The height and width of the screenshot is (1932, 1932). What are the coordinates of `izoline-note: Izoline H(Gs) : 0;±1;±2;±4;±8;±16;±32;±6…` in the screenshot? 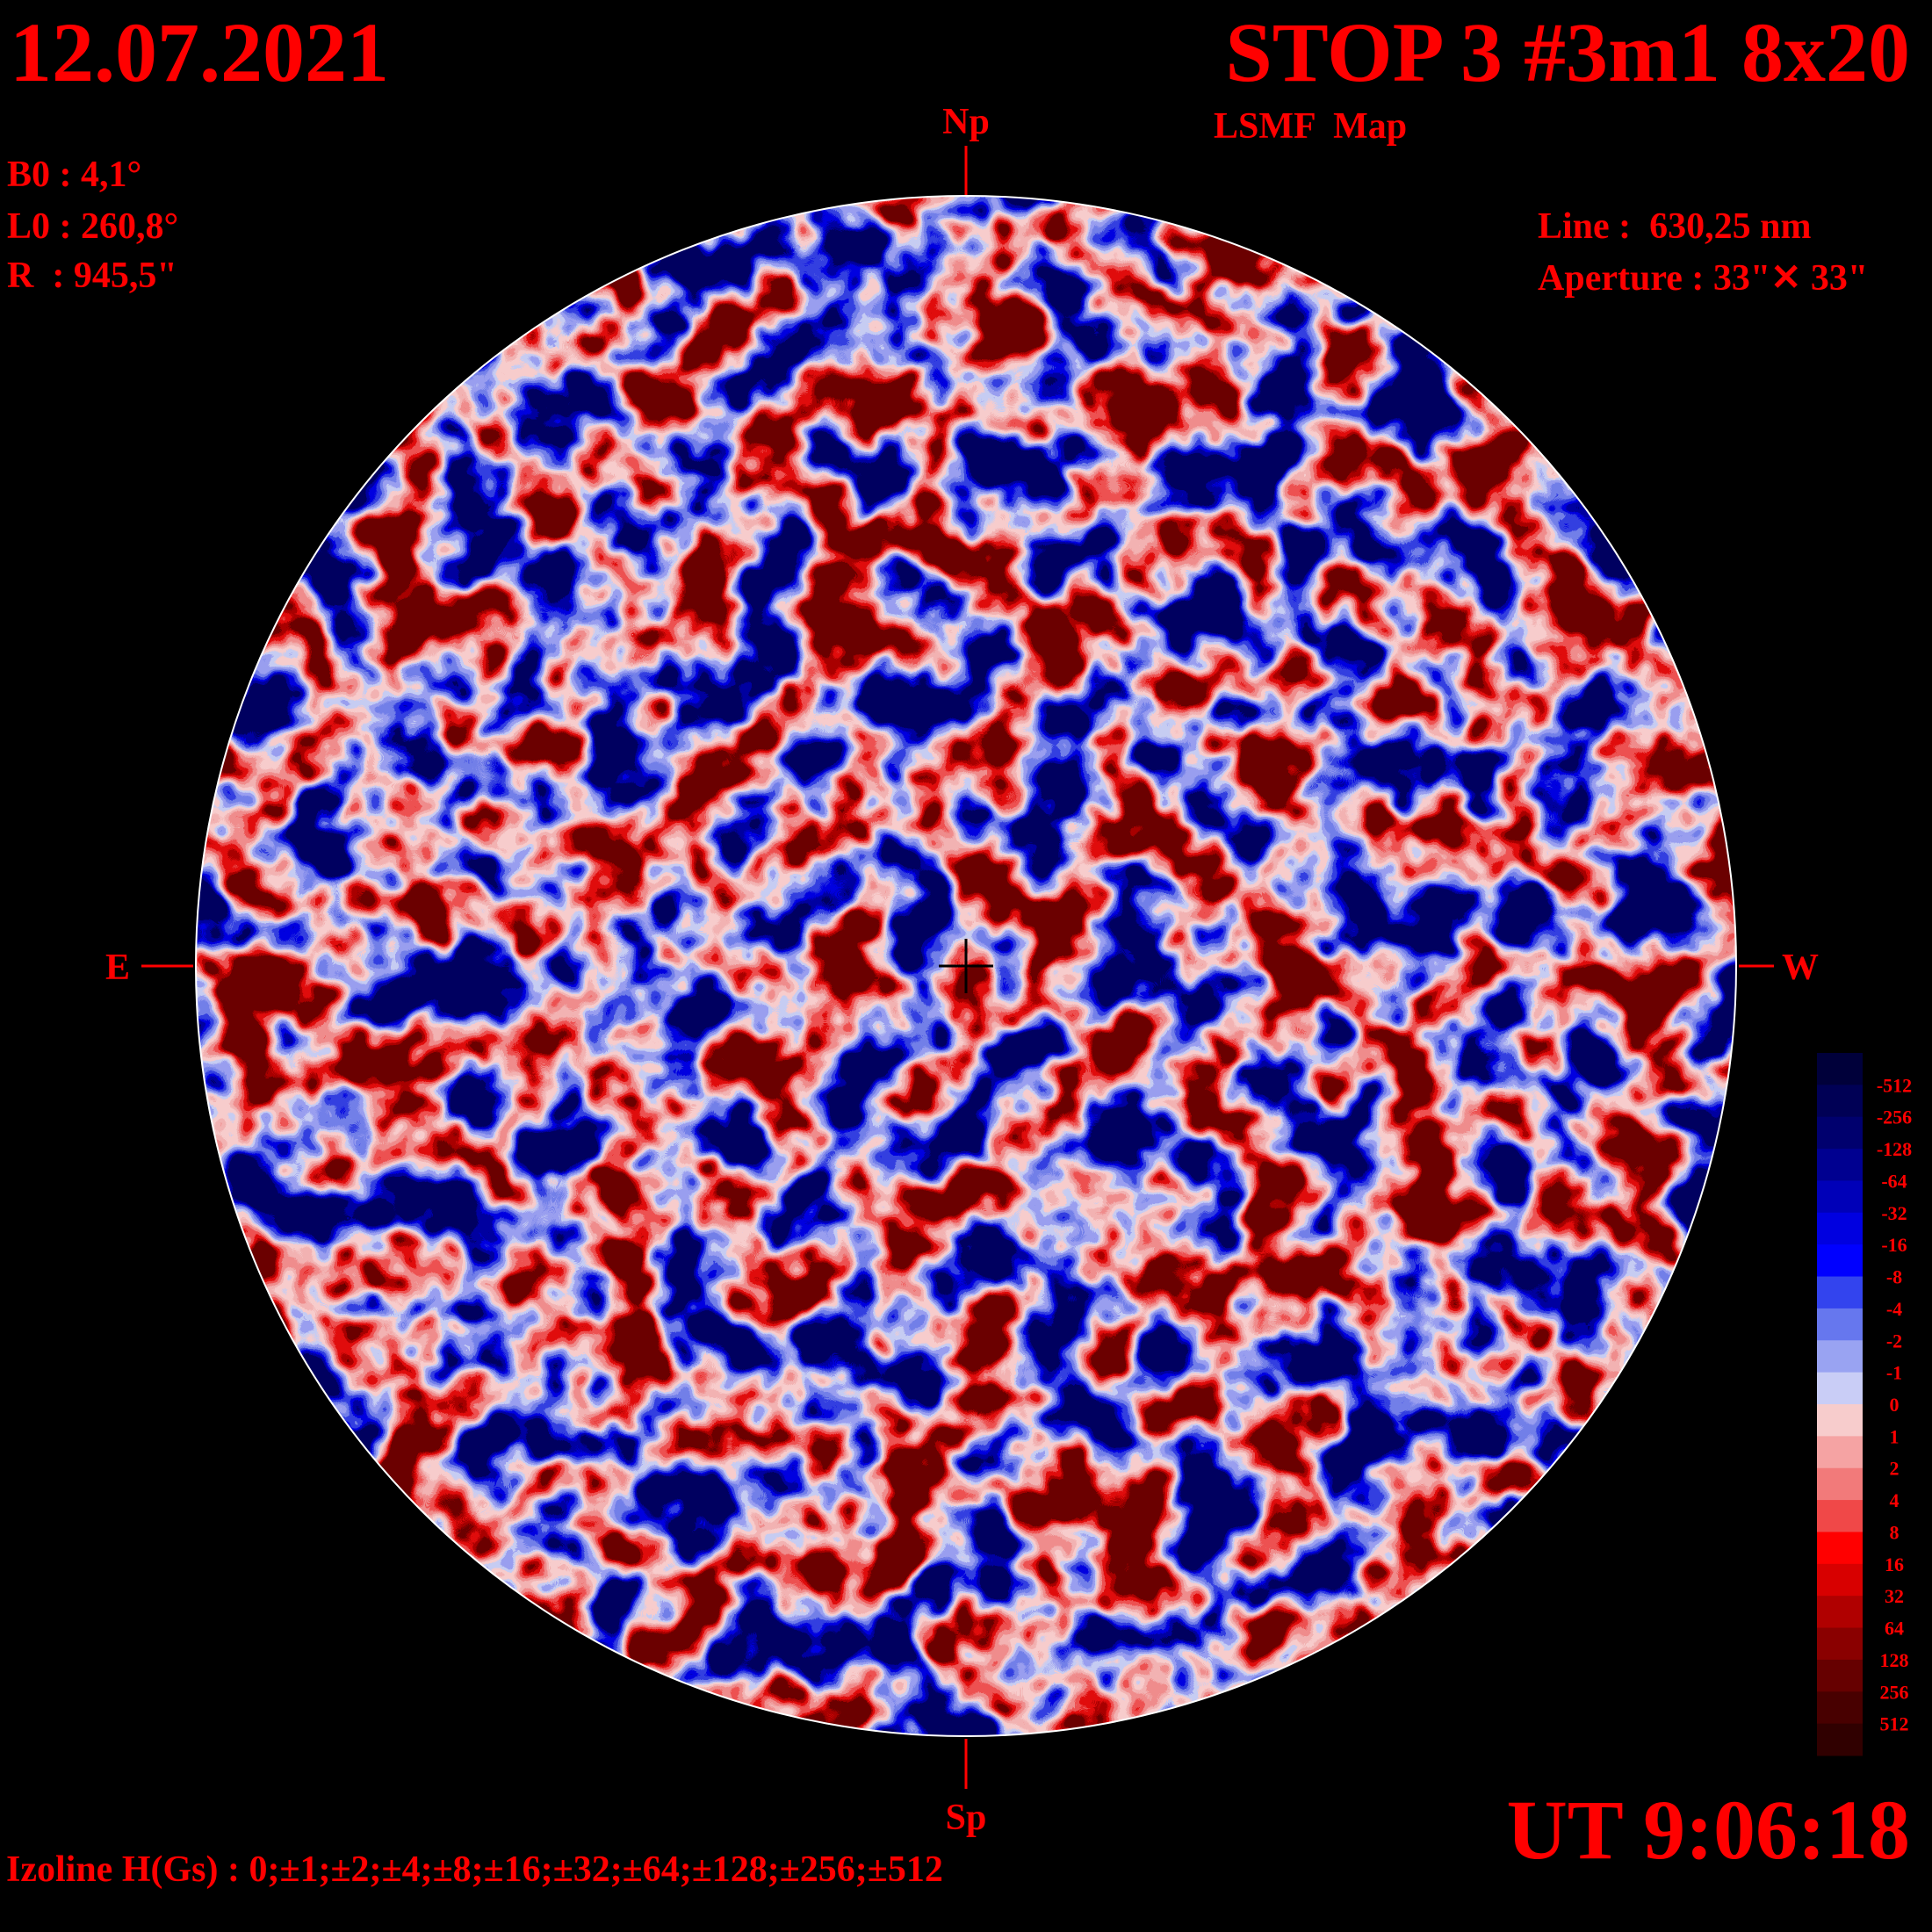 It's located at (474, 1869).